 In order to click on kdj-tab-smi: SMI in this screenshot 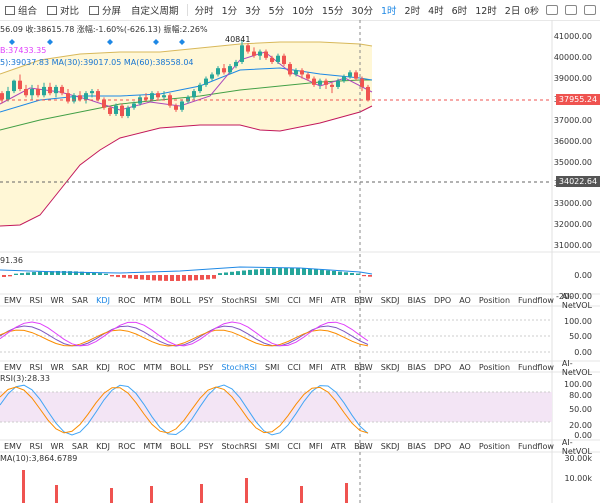, I will do `click(272, 300)`.